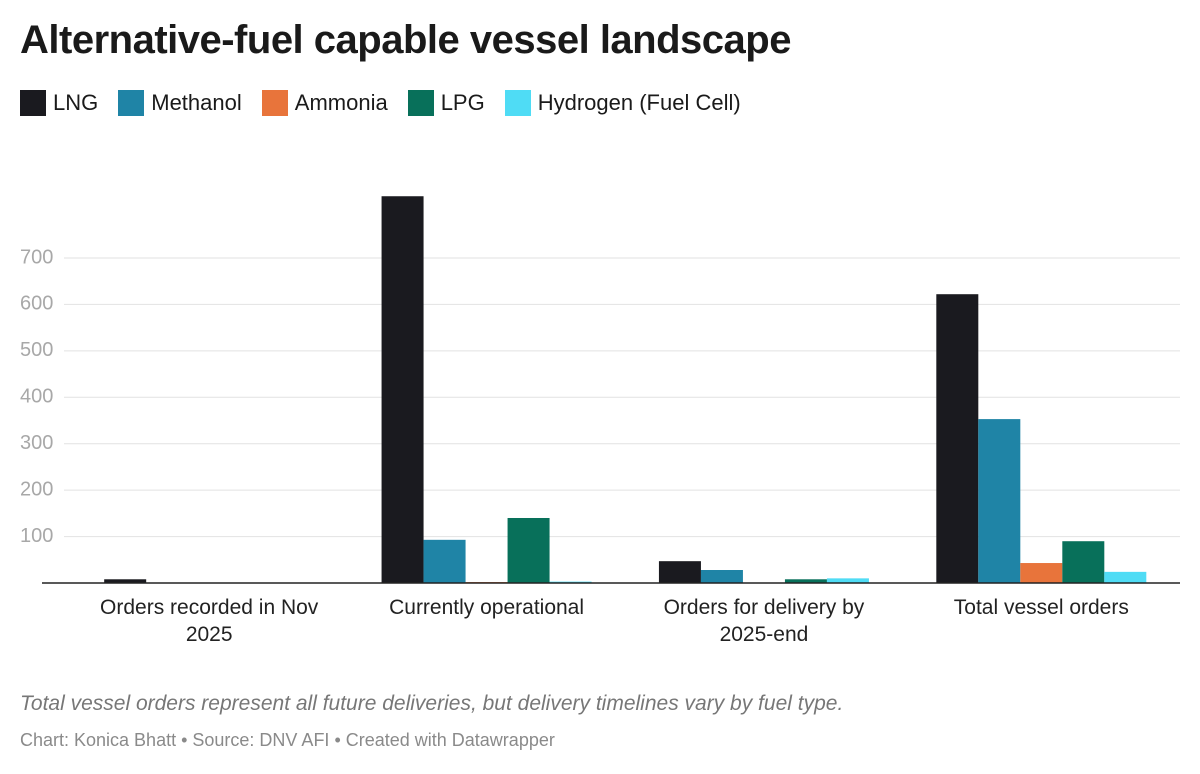  I want to click on x-tick-label: Orders for delivery by 2025-end, so click(764, 621).